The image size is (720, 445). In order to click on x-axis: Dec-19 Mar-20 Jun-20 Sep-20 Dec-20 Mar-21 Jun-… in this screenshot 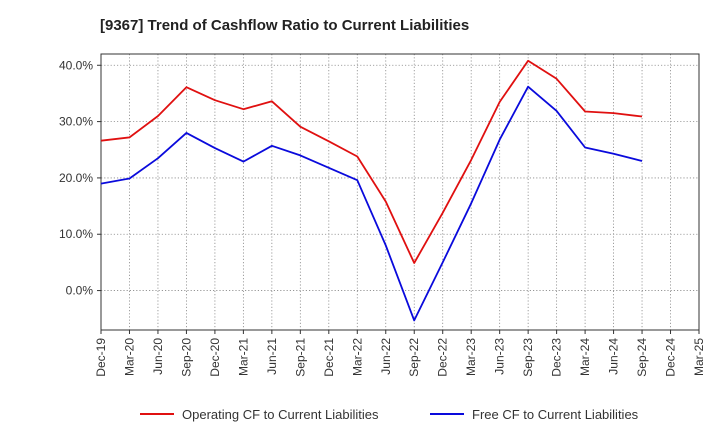, I will do `click(400, 353)`.